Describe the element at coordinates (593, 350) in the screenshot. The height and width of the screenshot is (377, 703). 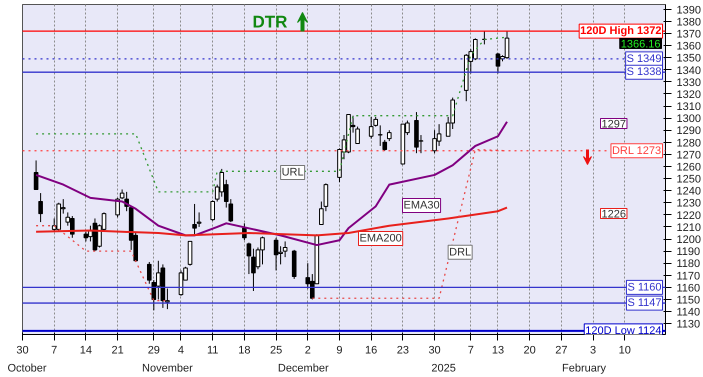
I see `x-tick-label: 3` at that location.